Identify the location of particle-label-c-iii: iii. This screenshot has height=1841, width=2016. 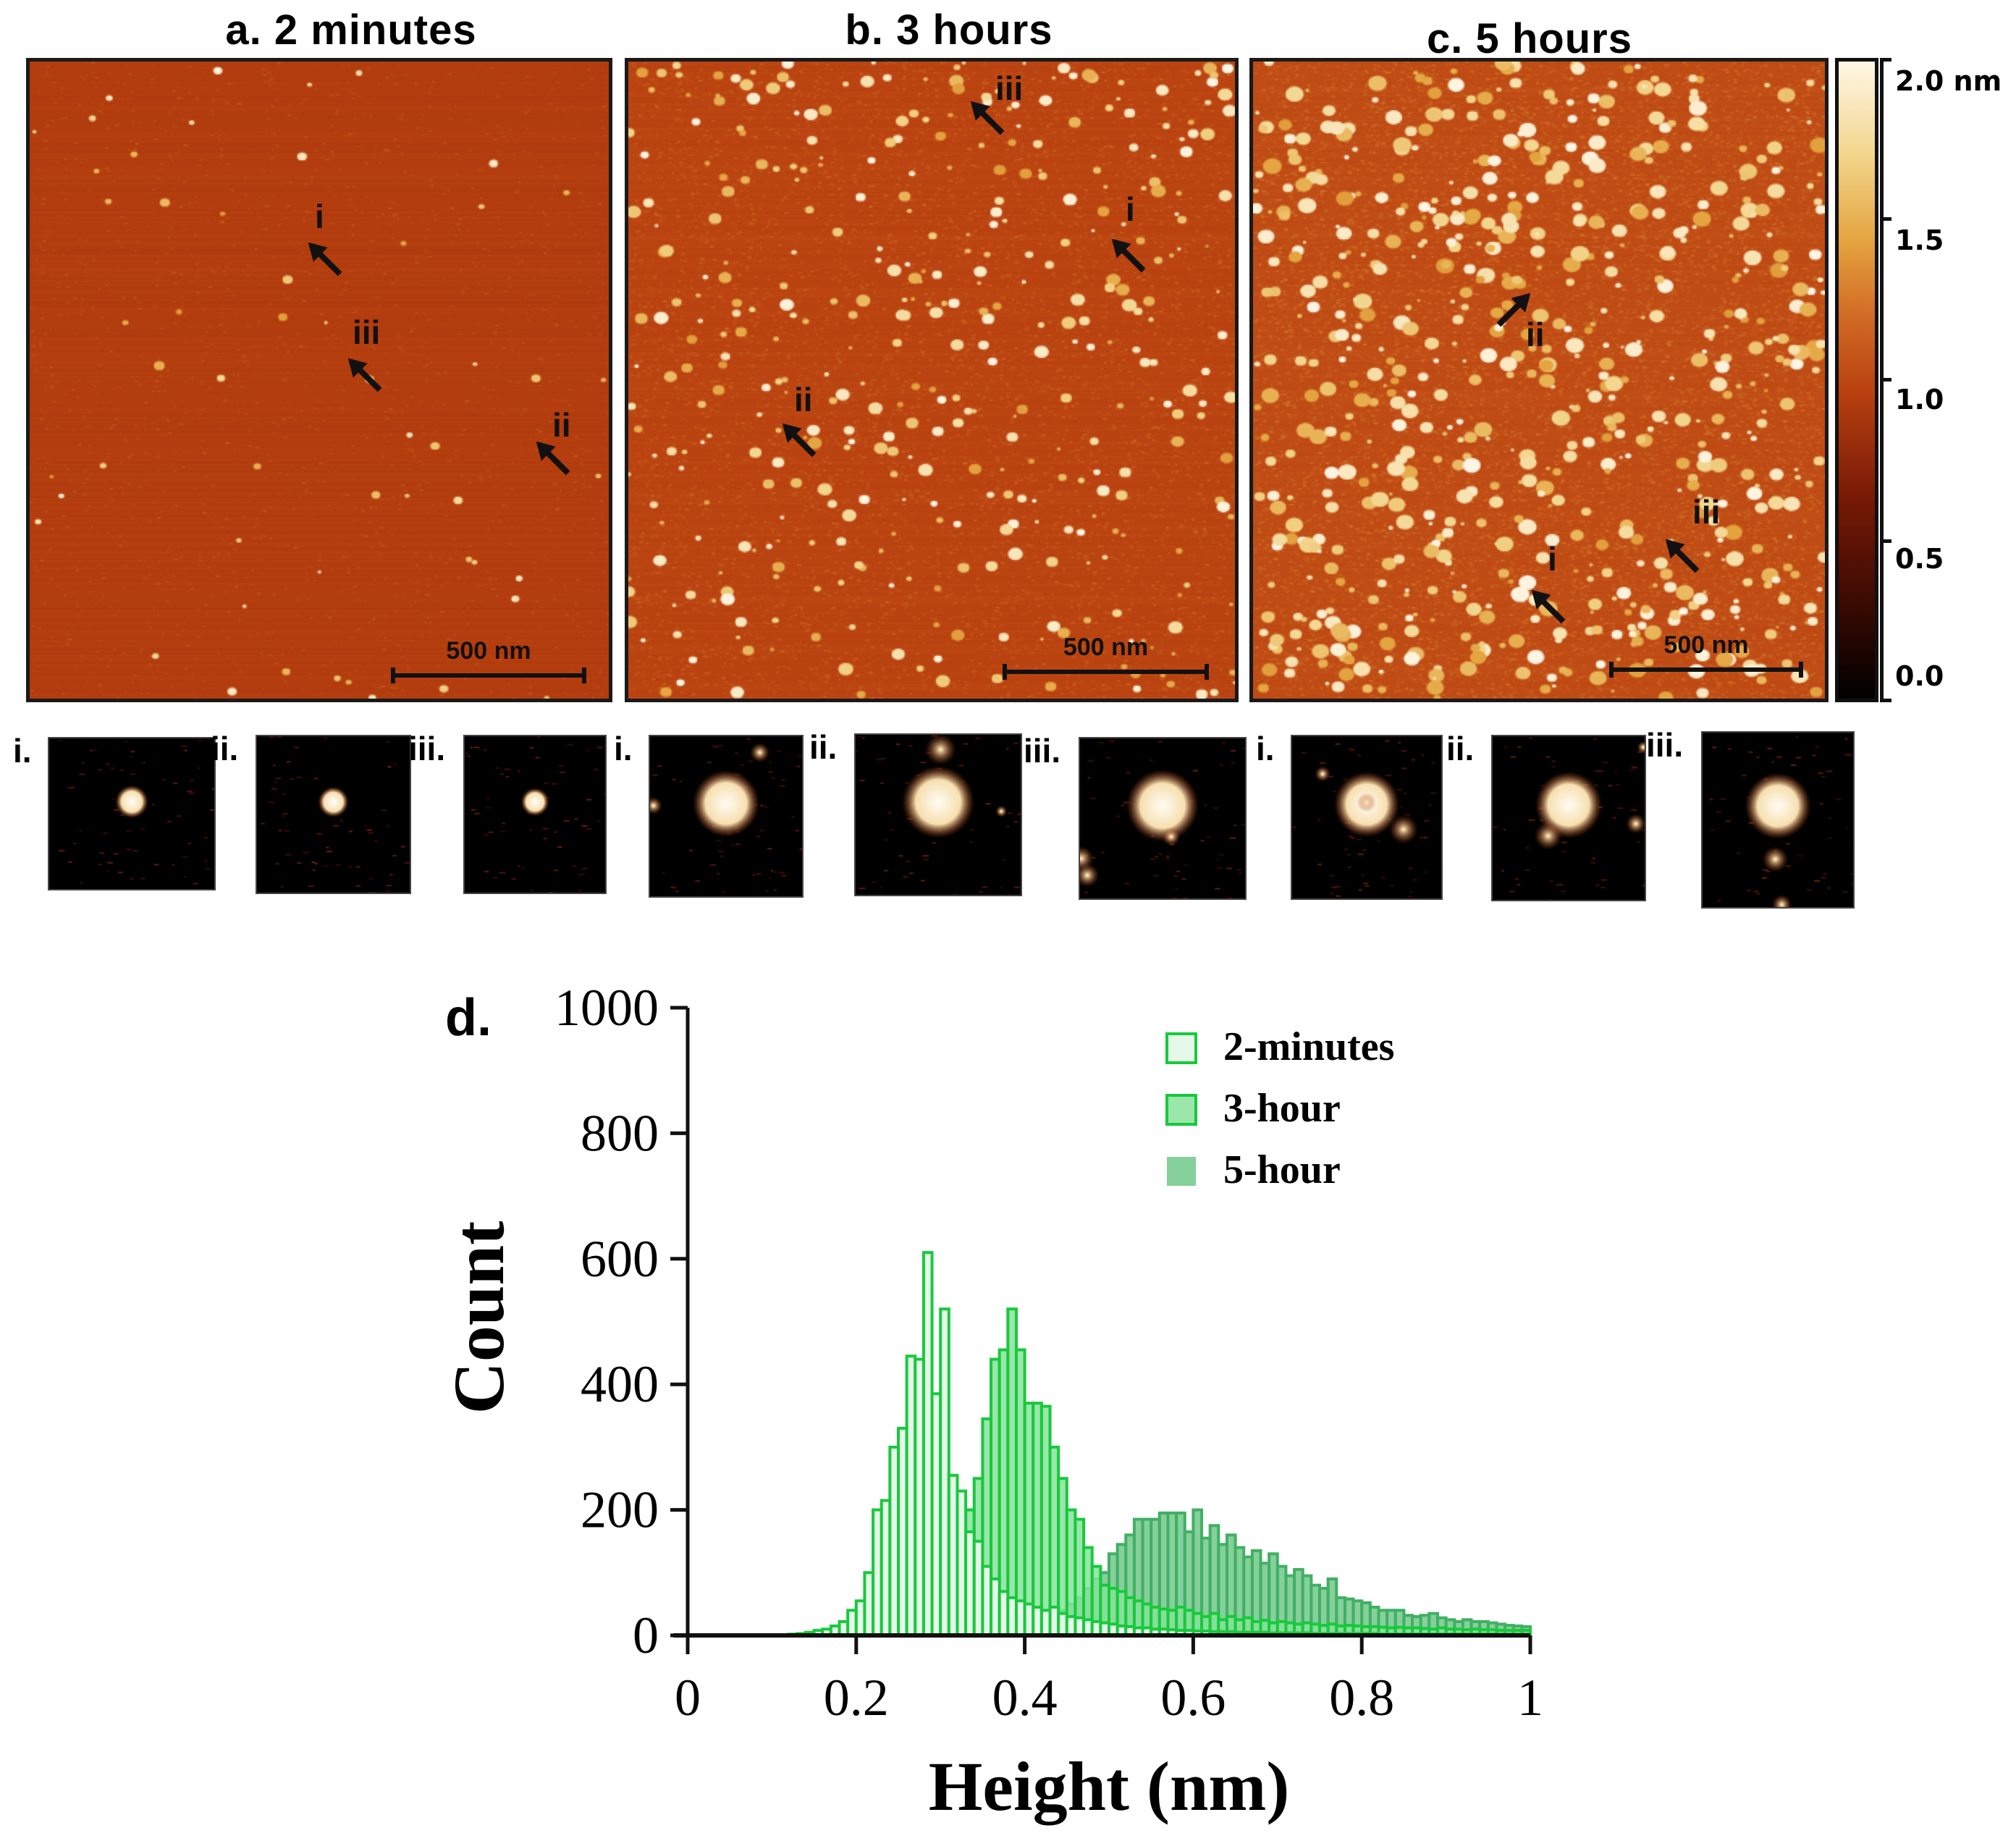
(1707, 512).